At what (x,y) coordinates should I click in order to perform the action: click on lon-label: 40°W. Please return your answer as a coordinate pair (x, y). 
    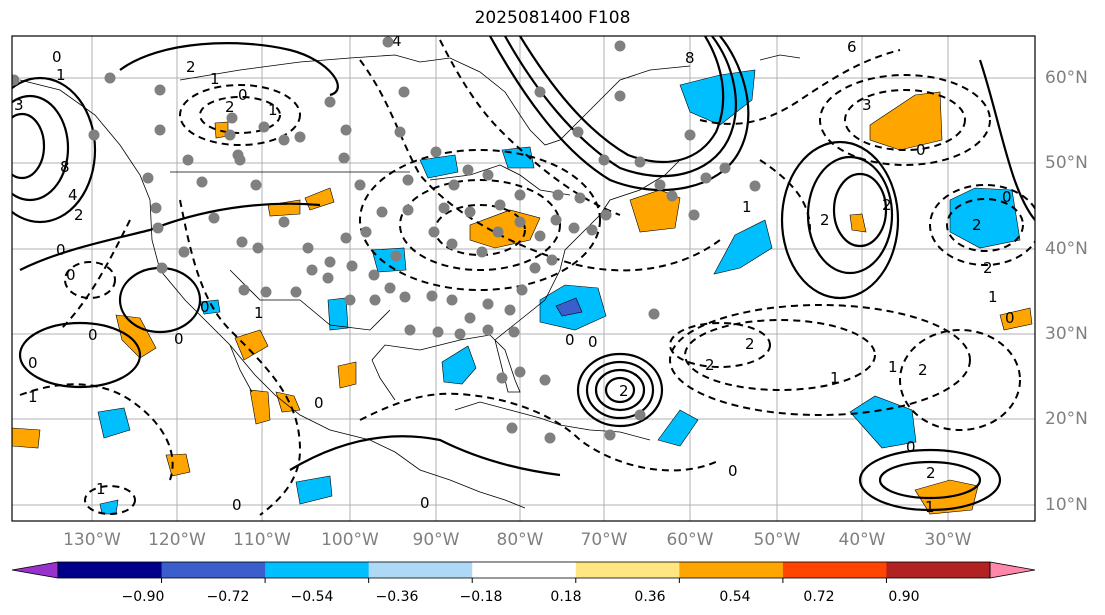
    Looking at the image, I should click on (862, 540).